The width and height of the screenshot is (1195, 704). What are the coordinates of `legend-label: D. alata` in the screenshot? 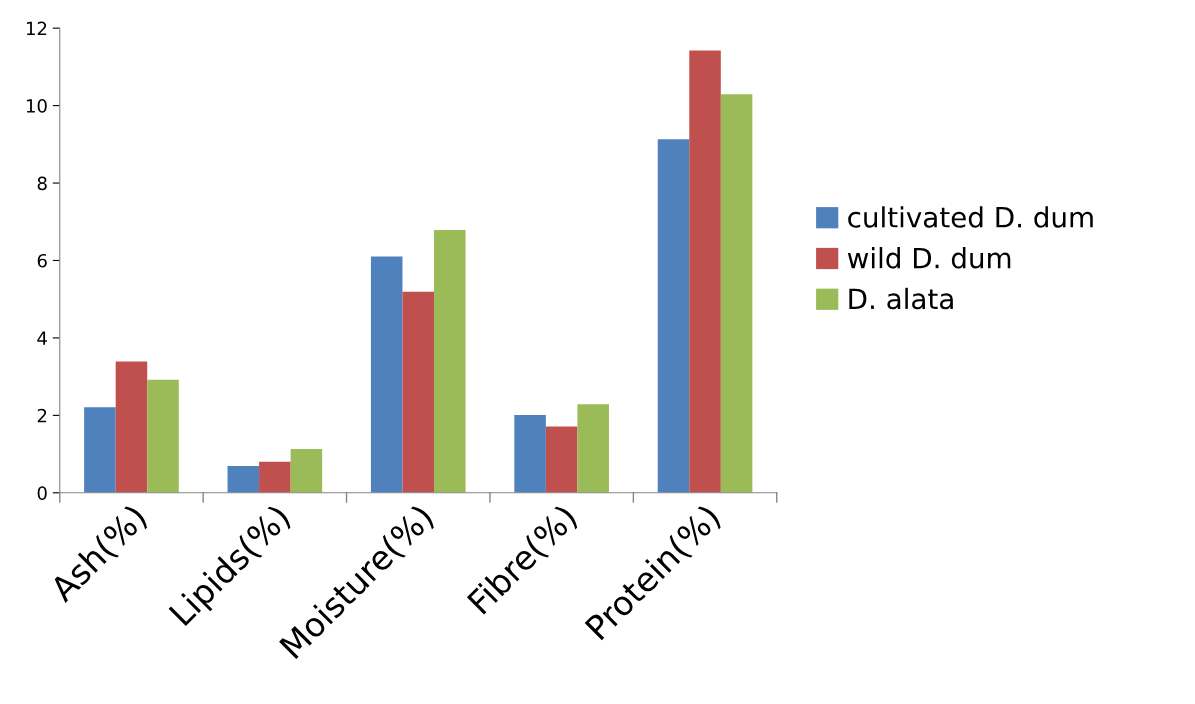 It's located at (901, 298).